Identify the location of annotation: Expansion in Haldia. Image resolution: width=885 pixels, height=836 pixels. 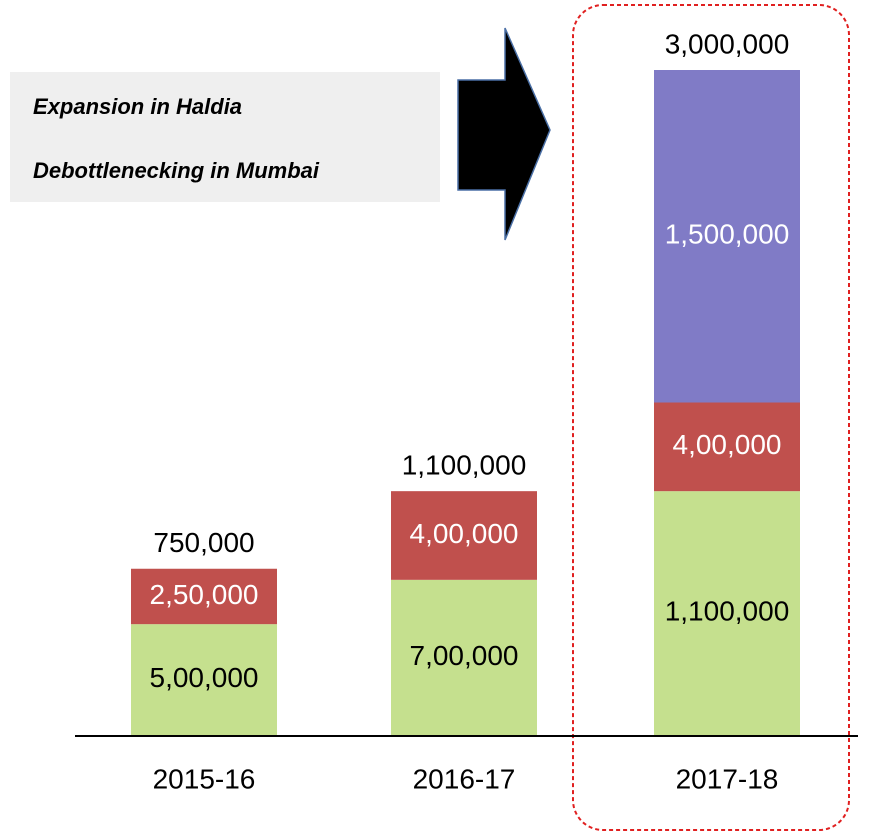
(137, 106).